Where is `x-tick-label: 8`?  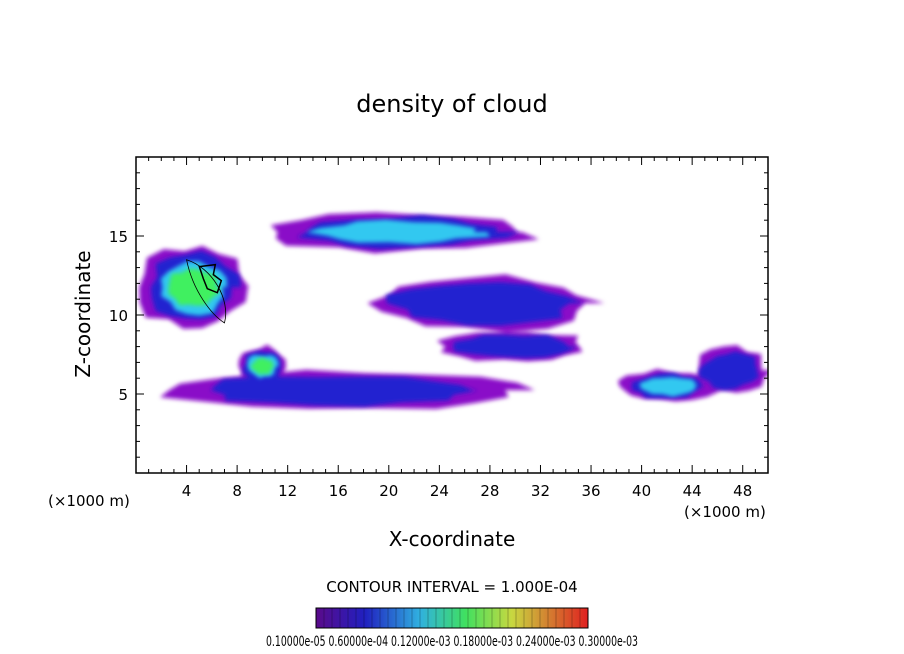
x-tick-label: 8 is located at coordinates (237, 491).